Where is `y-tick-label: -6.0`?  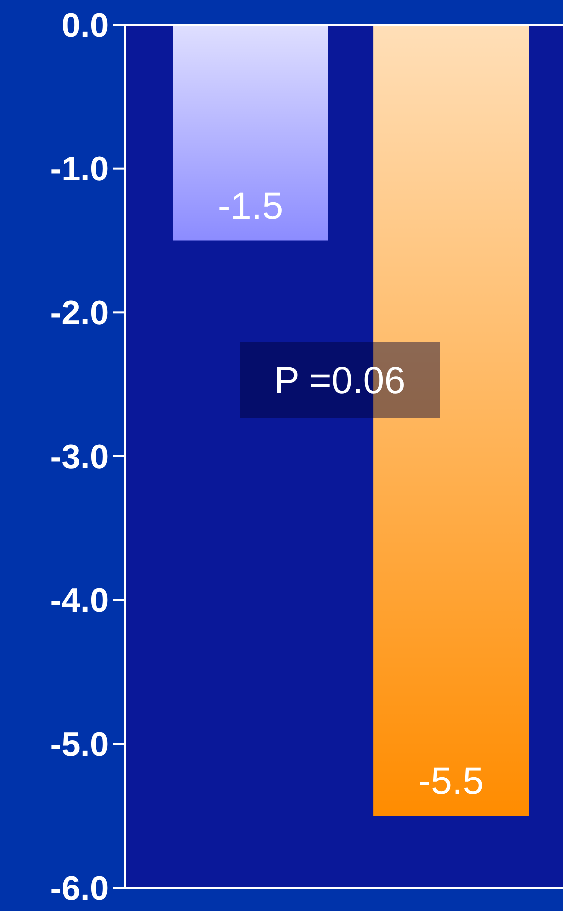
y-tick-label: -6.0 is located at coordinates (79, 889).